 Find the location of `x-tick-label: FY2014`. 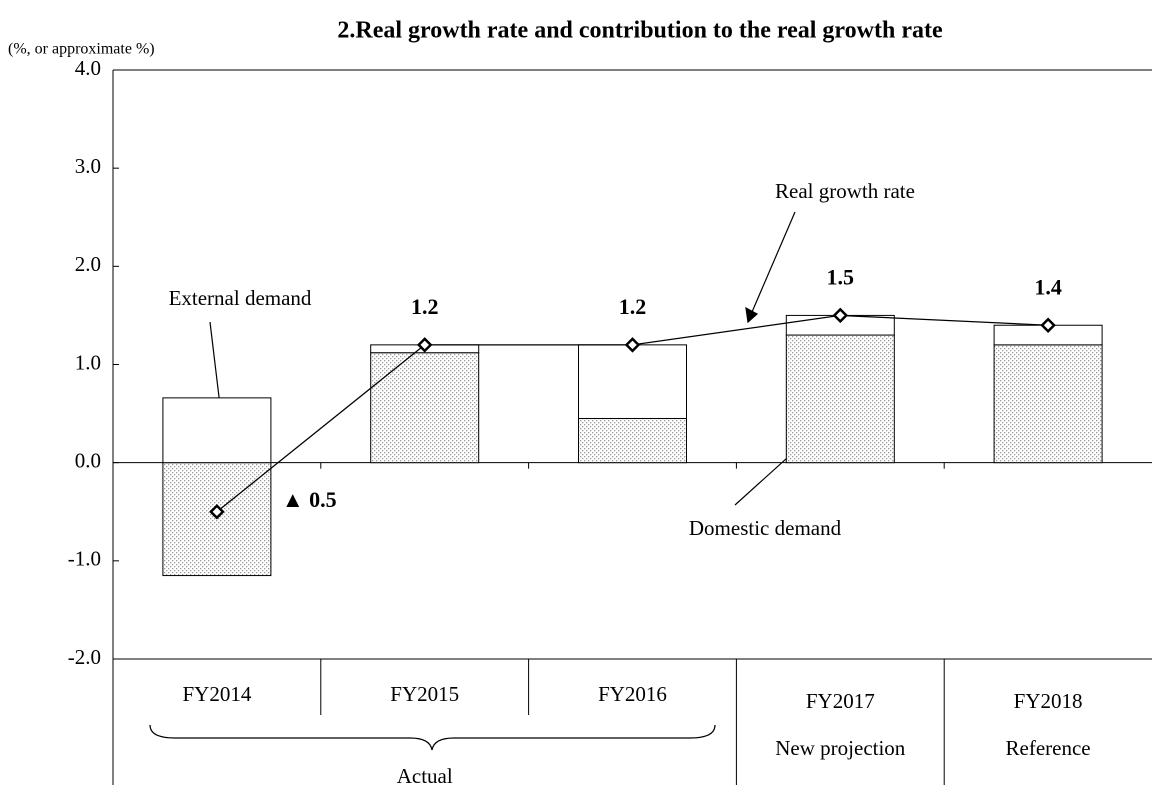

x-tick-label: FY2014 is located at coordinates (216, 694).